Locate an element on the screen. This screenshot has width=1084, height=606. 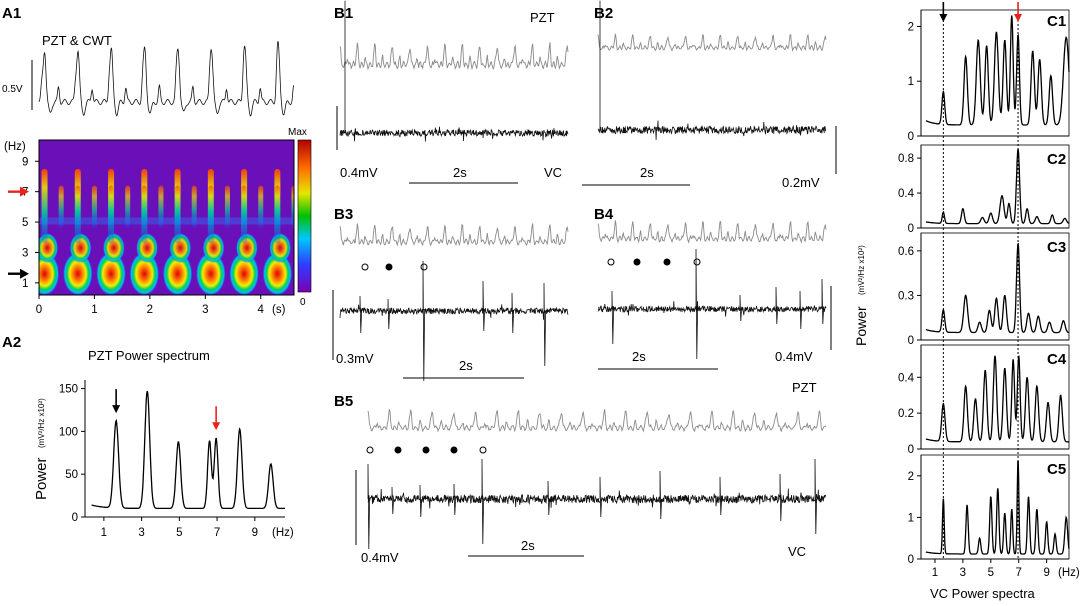
B5-pzt-trace is located at coordinates (597, 421).